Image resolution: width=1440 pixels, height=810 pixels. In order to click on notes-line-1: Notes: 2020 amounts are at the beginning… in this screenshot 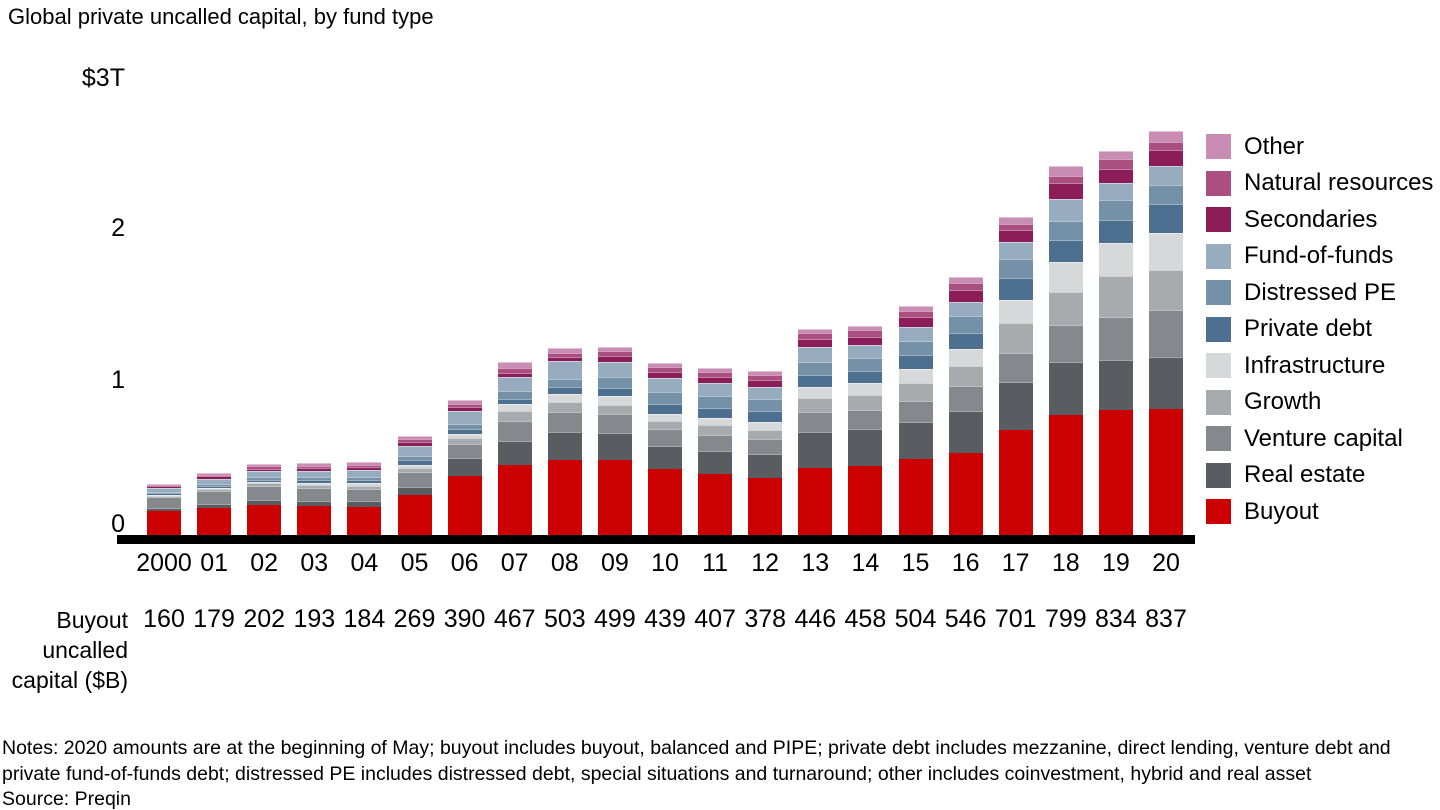, I will do `click(696, 748)`.